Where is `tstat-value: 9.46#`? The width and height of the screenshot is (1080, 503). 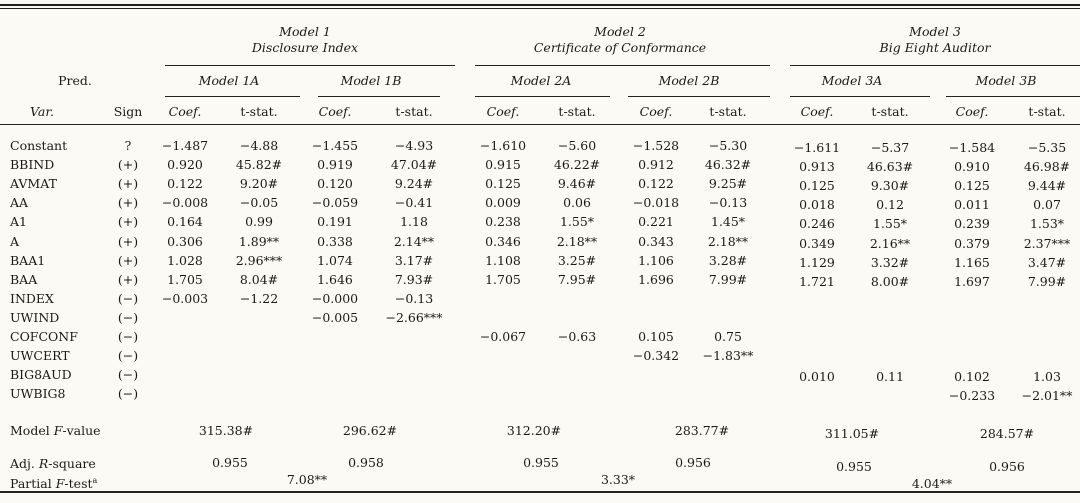
tstat-value: 9.46# is located at coordinates (577, 184).